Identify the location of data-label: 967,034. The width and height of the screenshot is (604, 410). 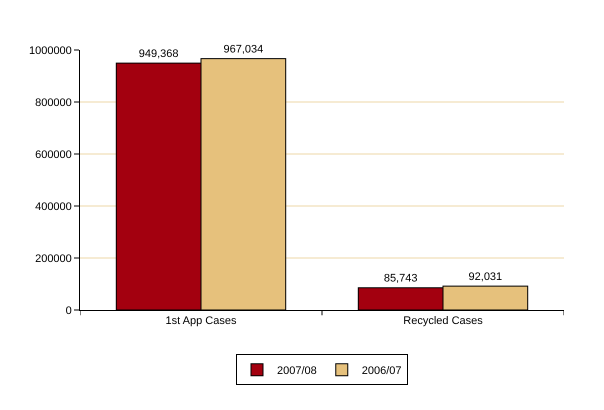
(243, 50).